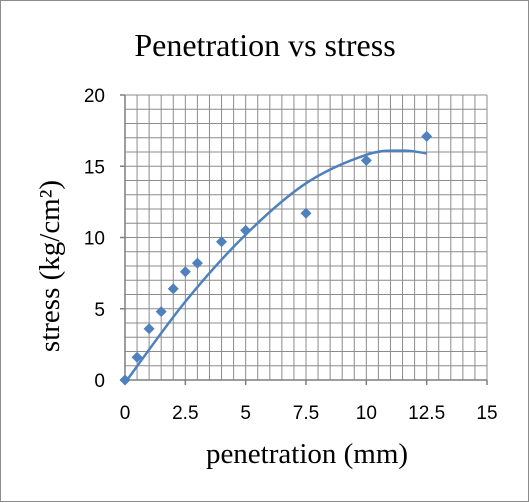  Describe the element at coordinates (99, 310) in the screenshot. I see `y-tick-label: 5` at that location.